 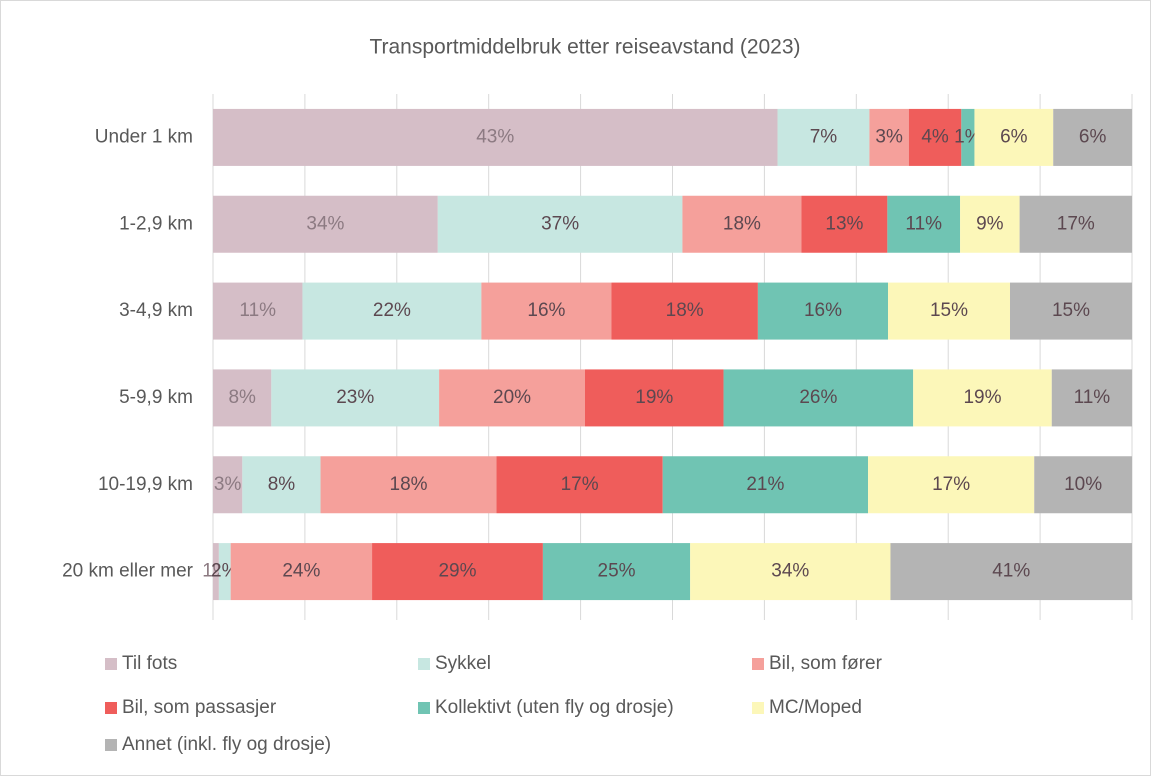 What do you see at coordinates (815, 707) in the screenshot?
I see `legend-label: MC/Moped` at bounding box center [815, 707].